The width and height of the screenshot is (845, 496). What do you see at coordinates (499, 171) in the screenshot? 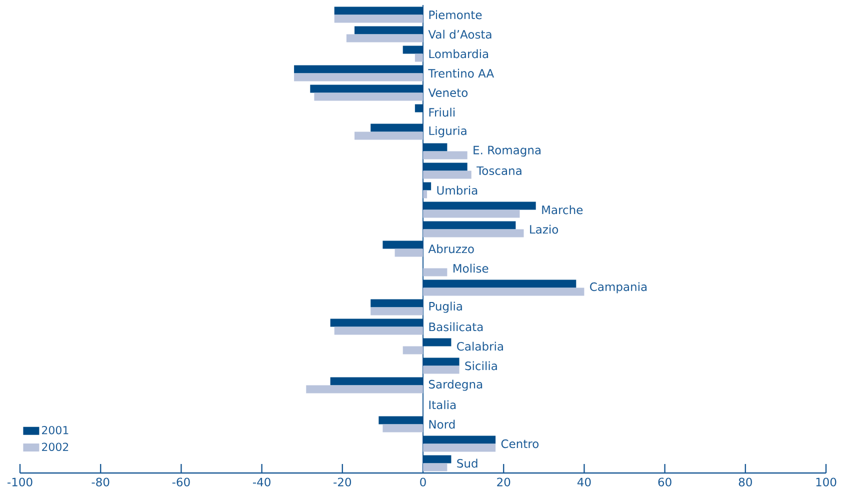
I see `y-tick-label: Toscana` at bounding box center [499, 171].